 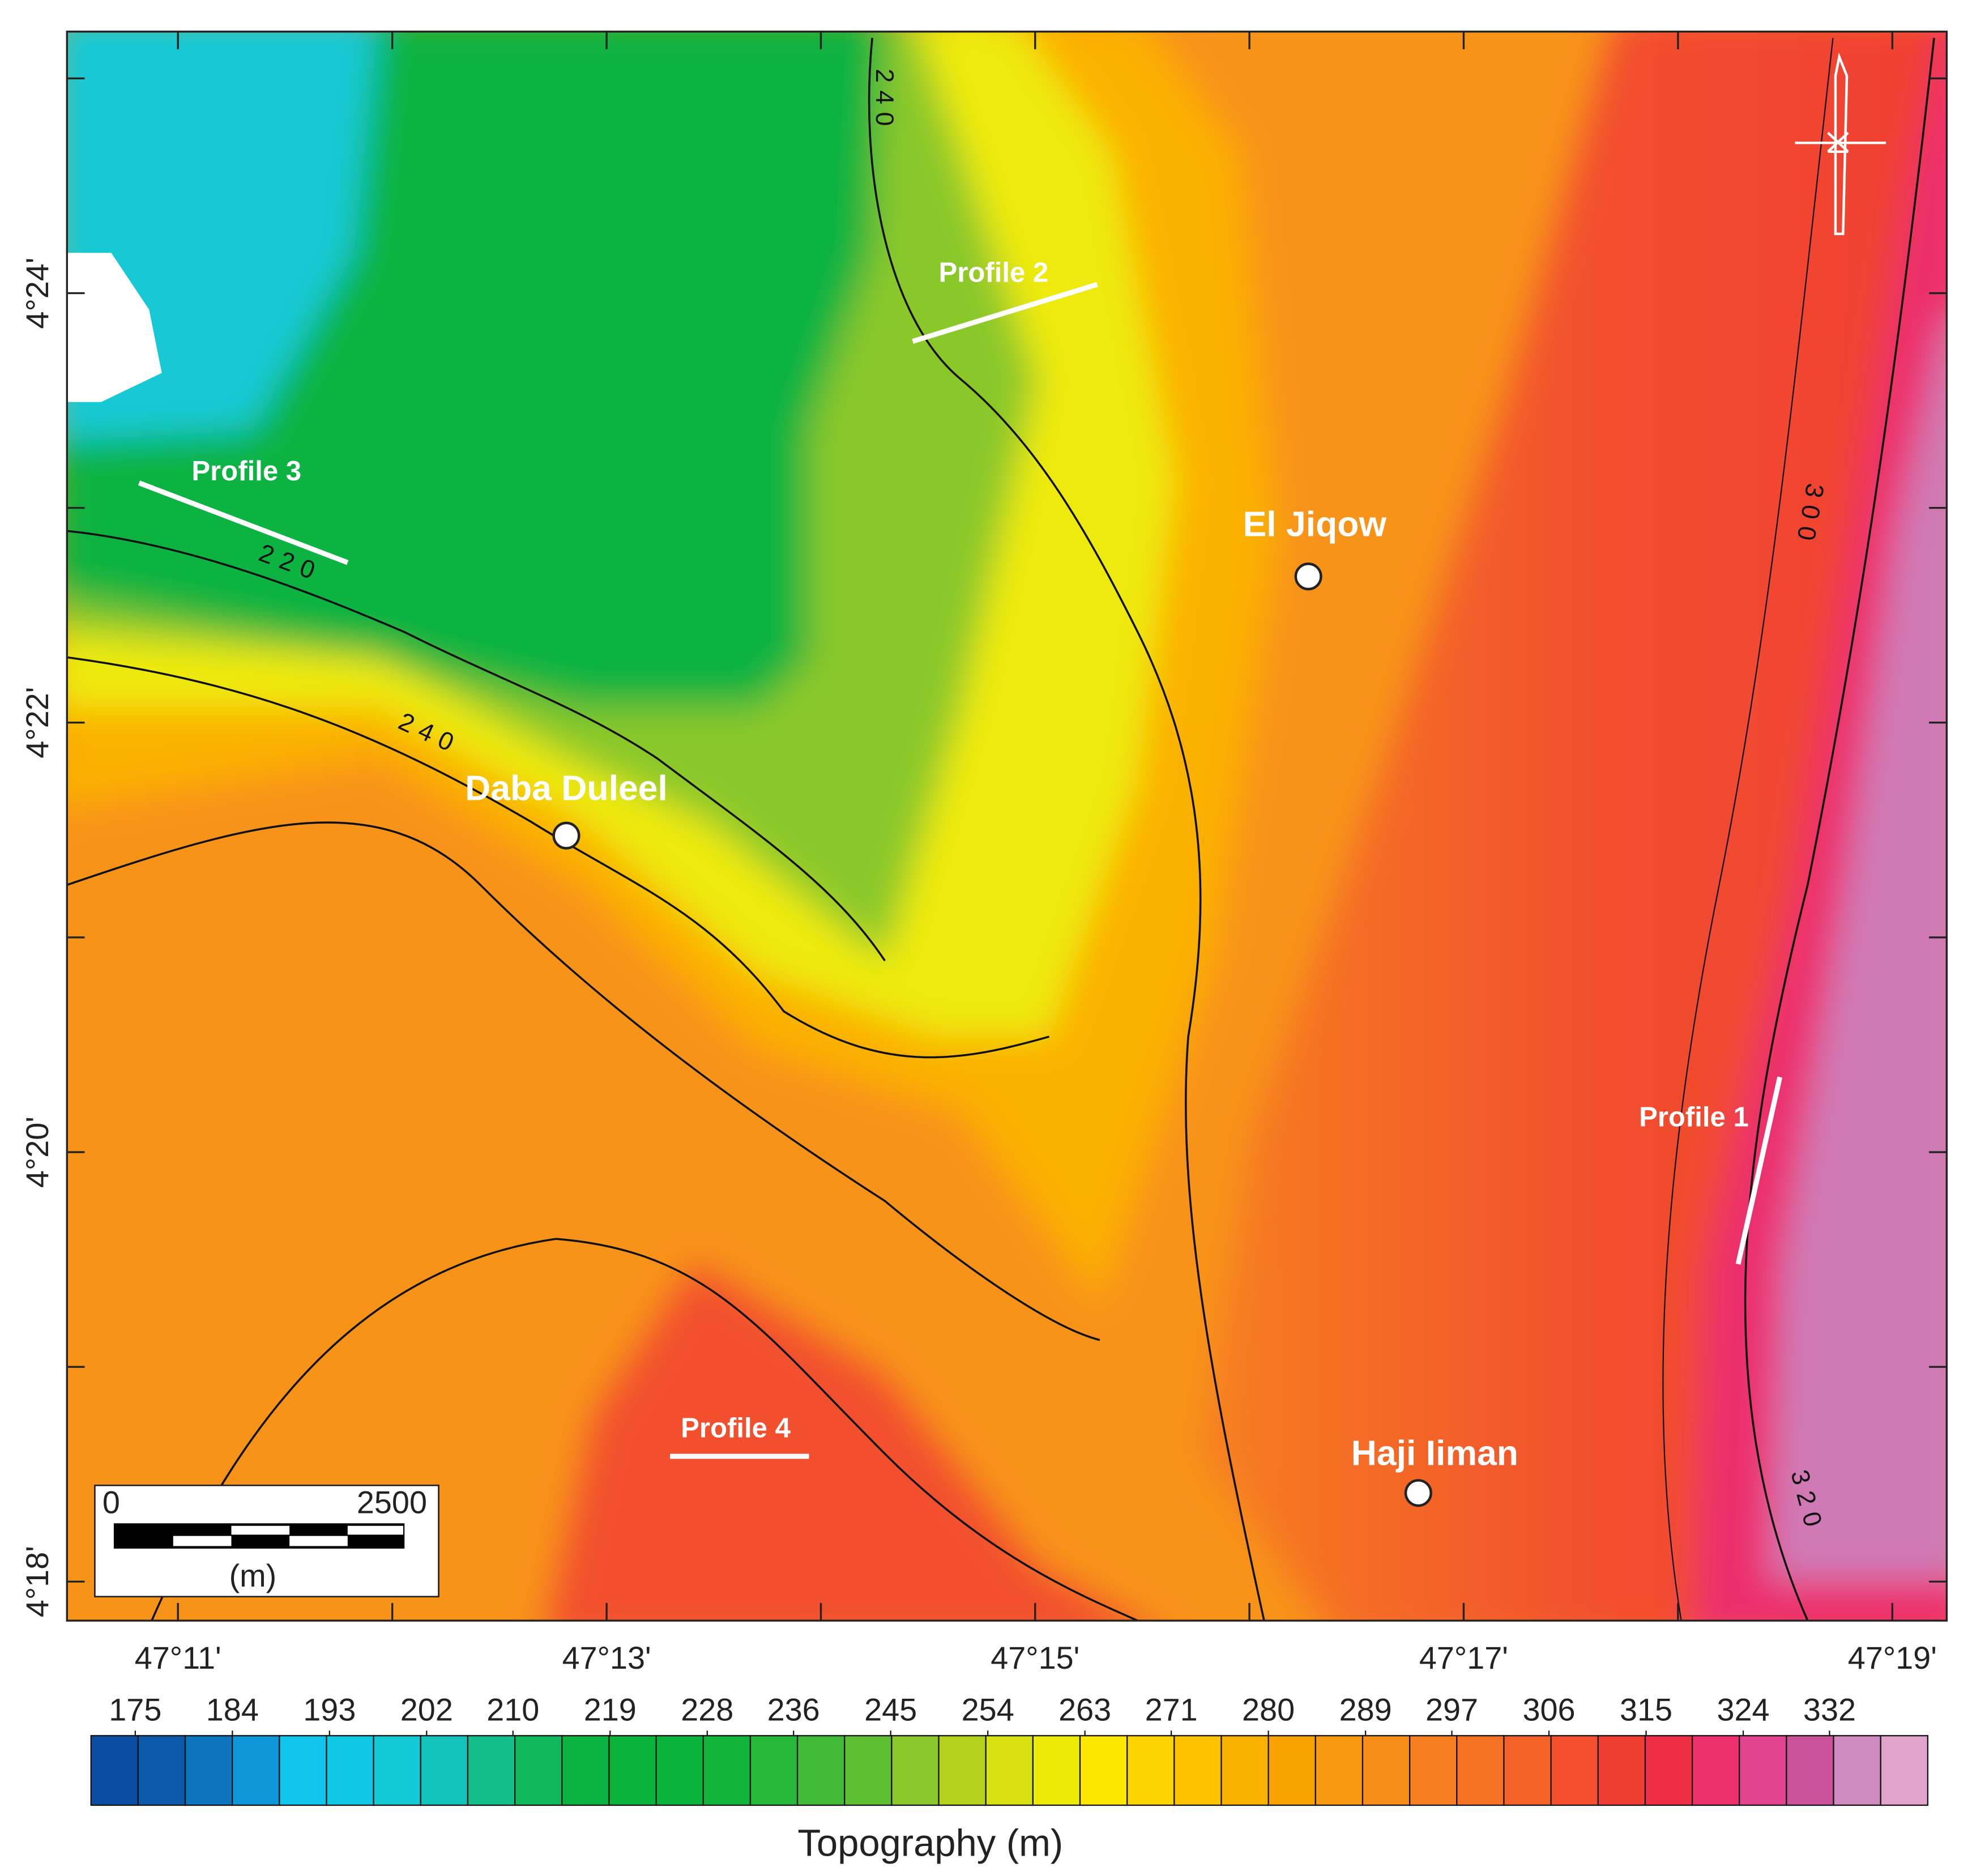 I want to click on lon-tick-label: 47°19', so click(x=1892, y=1657).